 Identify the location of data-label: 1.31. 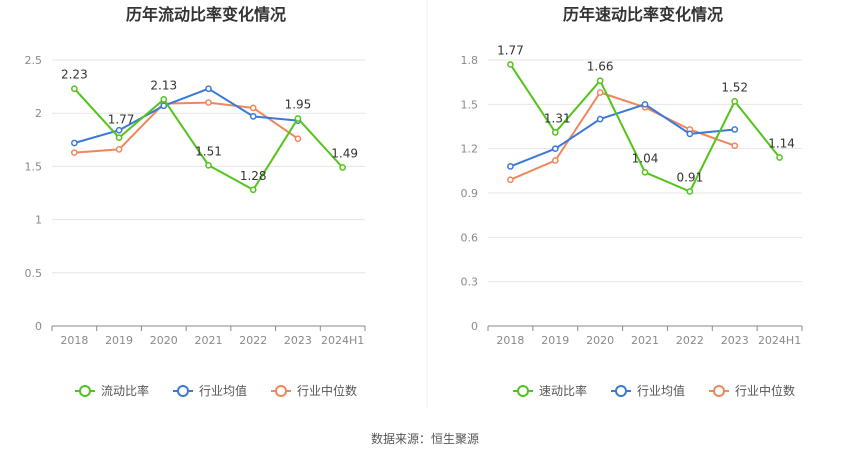
(557, 118).